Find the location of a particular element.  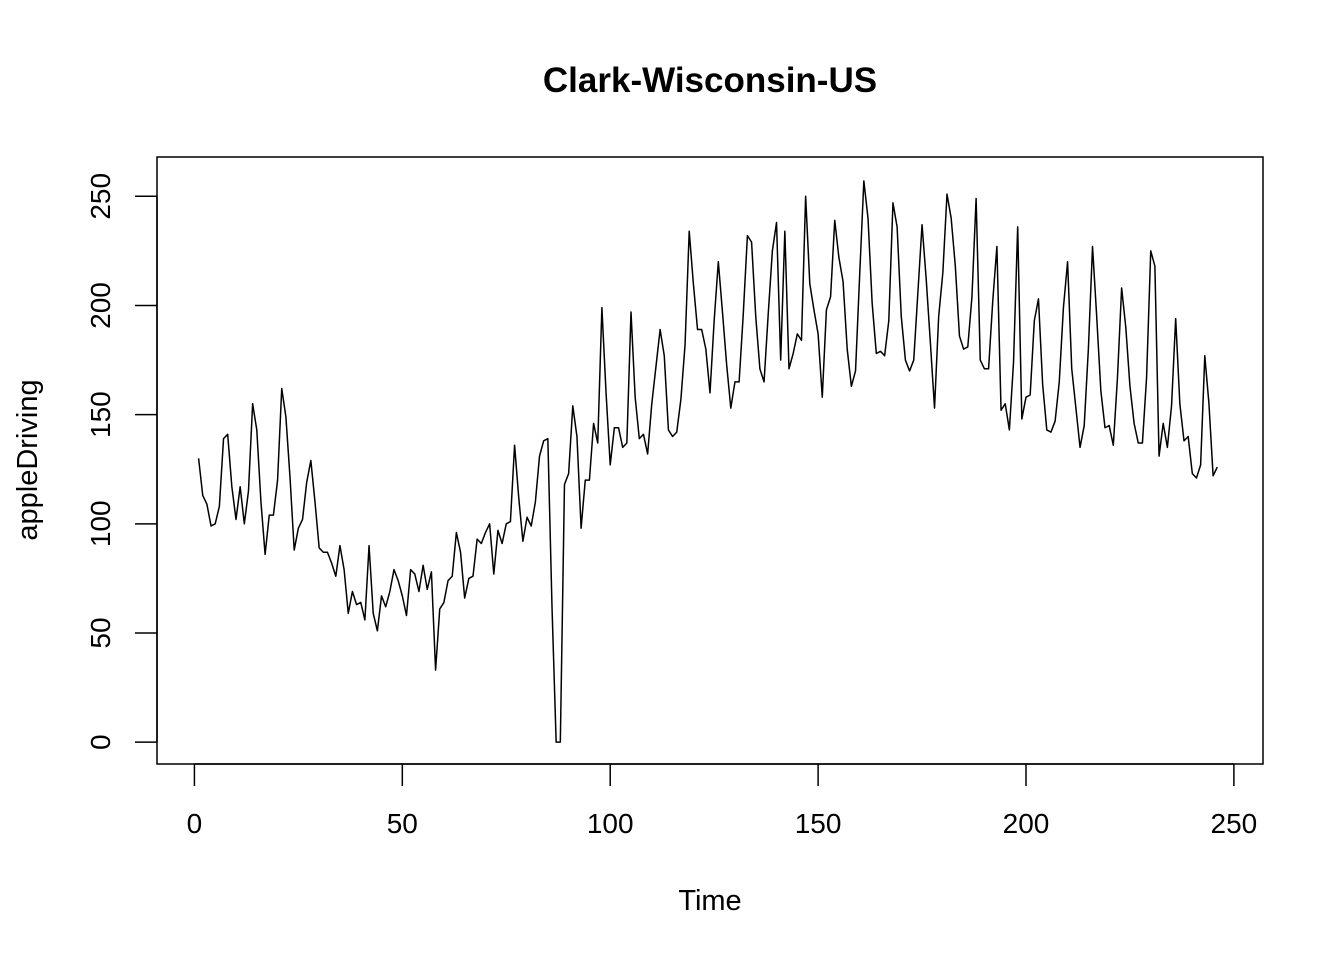

y-tick-label: 200 is located at coordinates (100, 305).